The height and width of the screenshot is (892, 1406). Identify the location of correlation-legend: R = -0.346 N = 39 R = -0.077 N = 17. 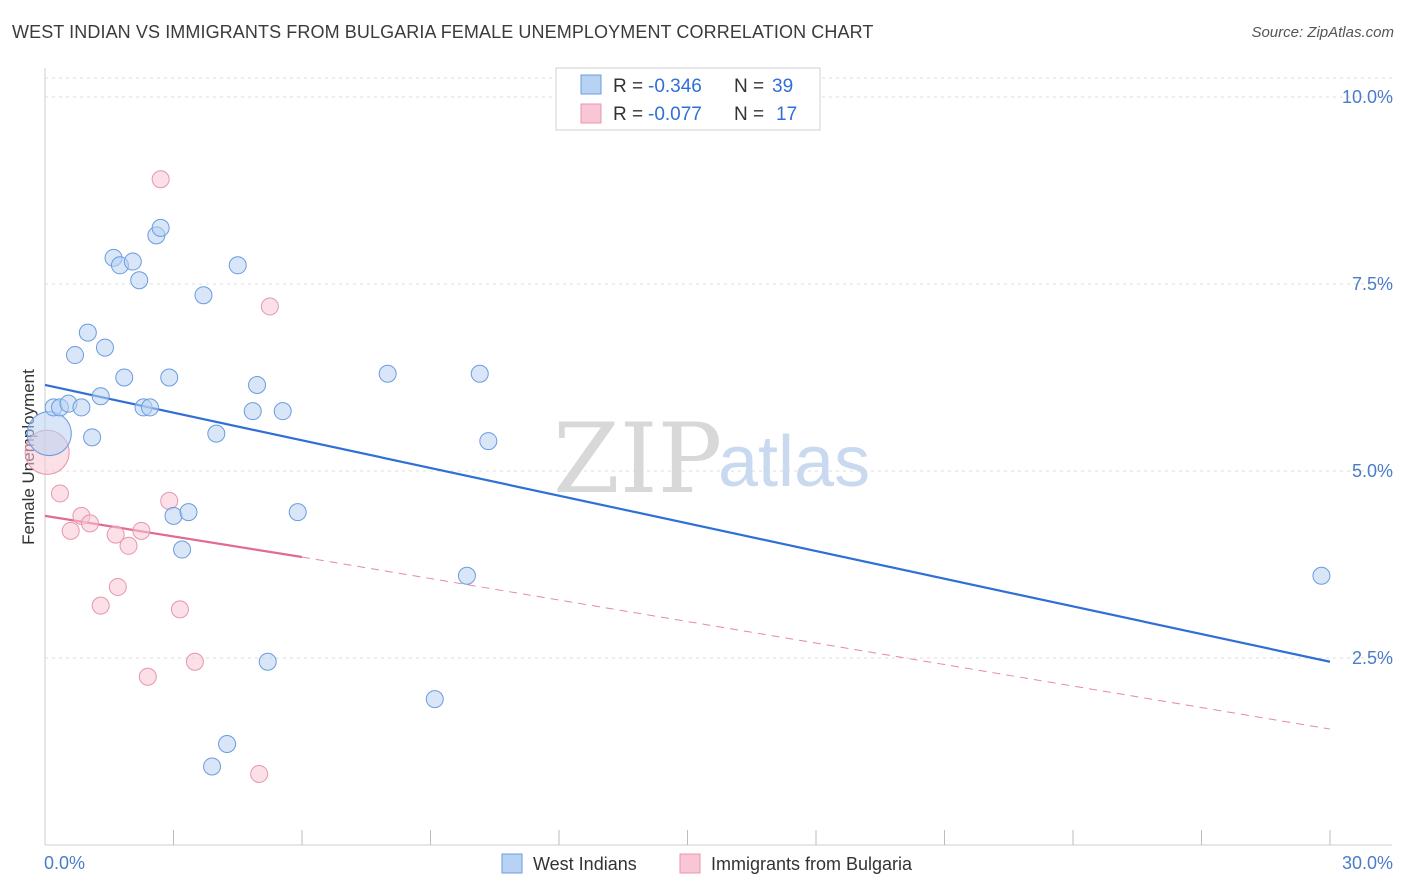
(688, 99).